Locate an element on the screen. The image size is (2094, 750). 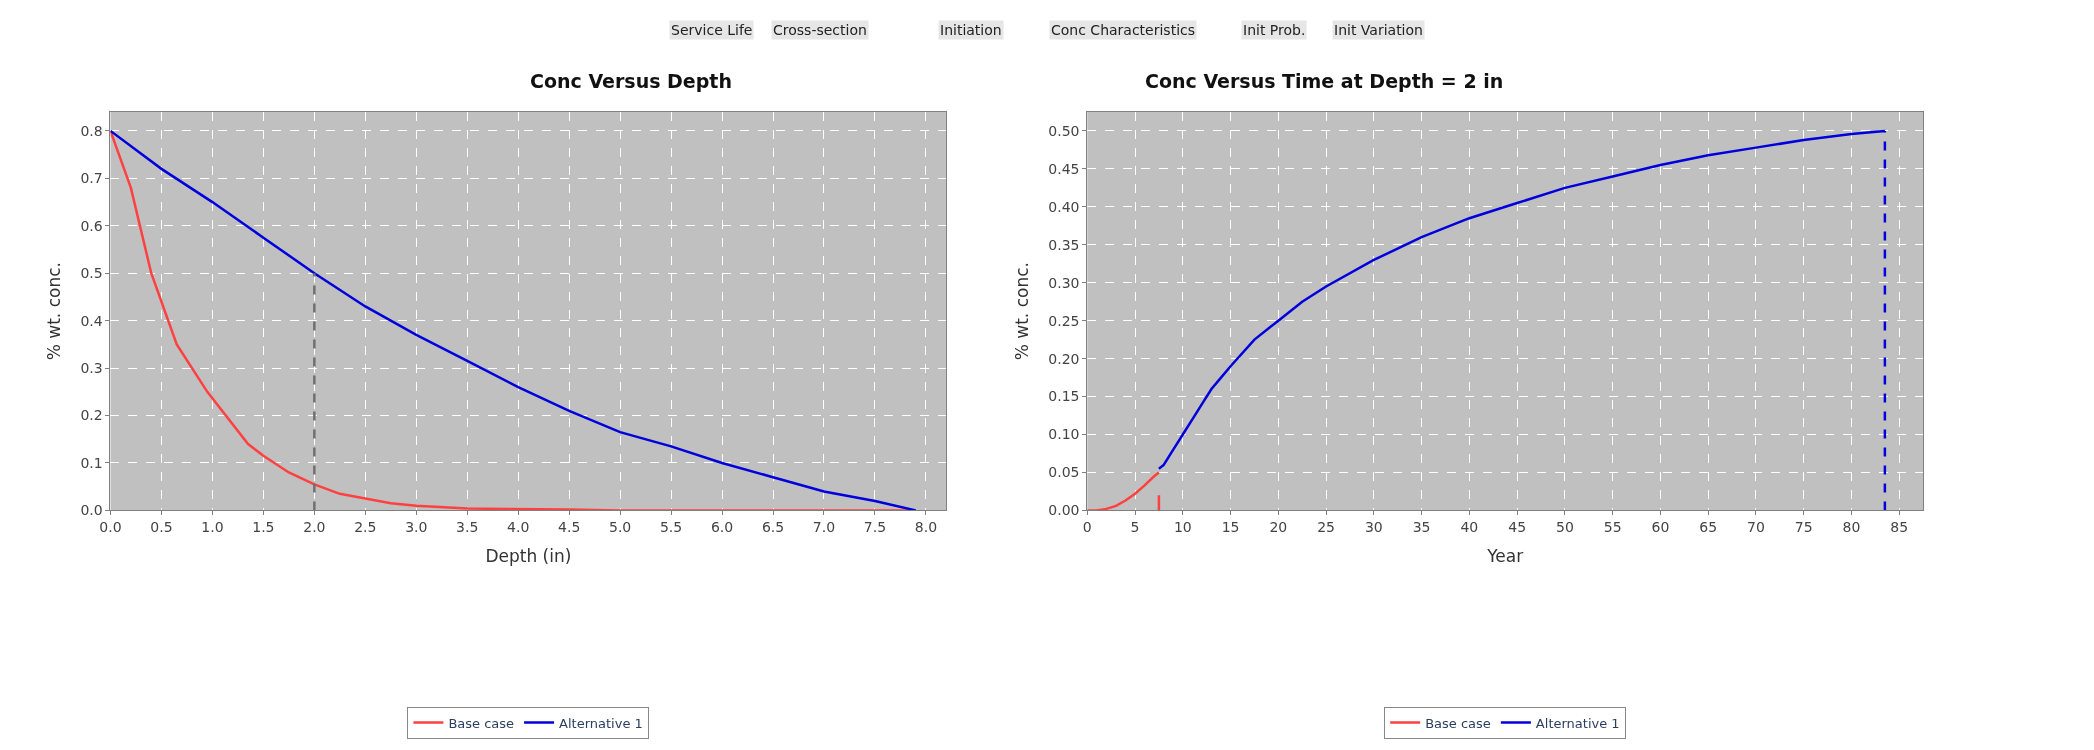
x-tick-label: 8.0 is located at coordinates (926, 527).